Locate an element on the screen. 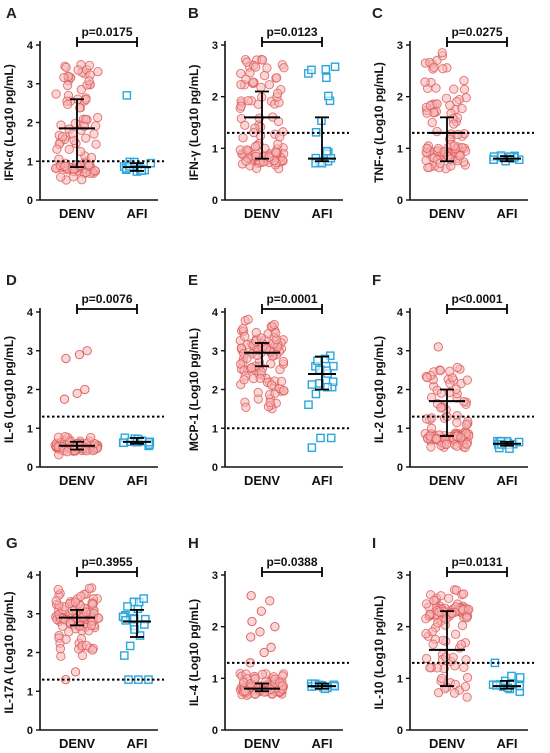 The width and height of the screenshot is (550, 753). p-value-label: p=0.0123 is located at coordinates (291, 32).